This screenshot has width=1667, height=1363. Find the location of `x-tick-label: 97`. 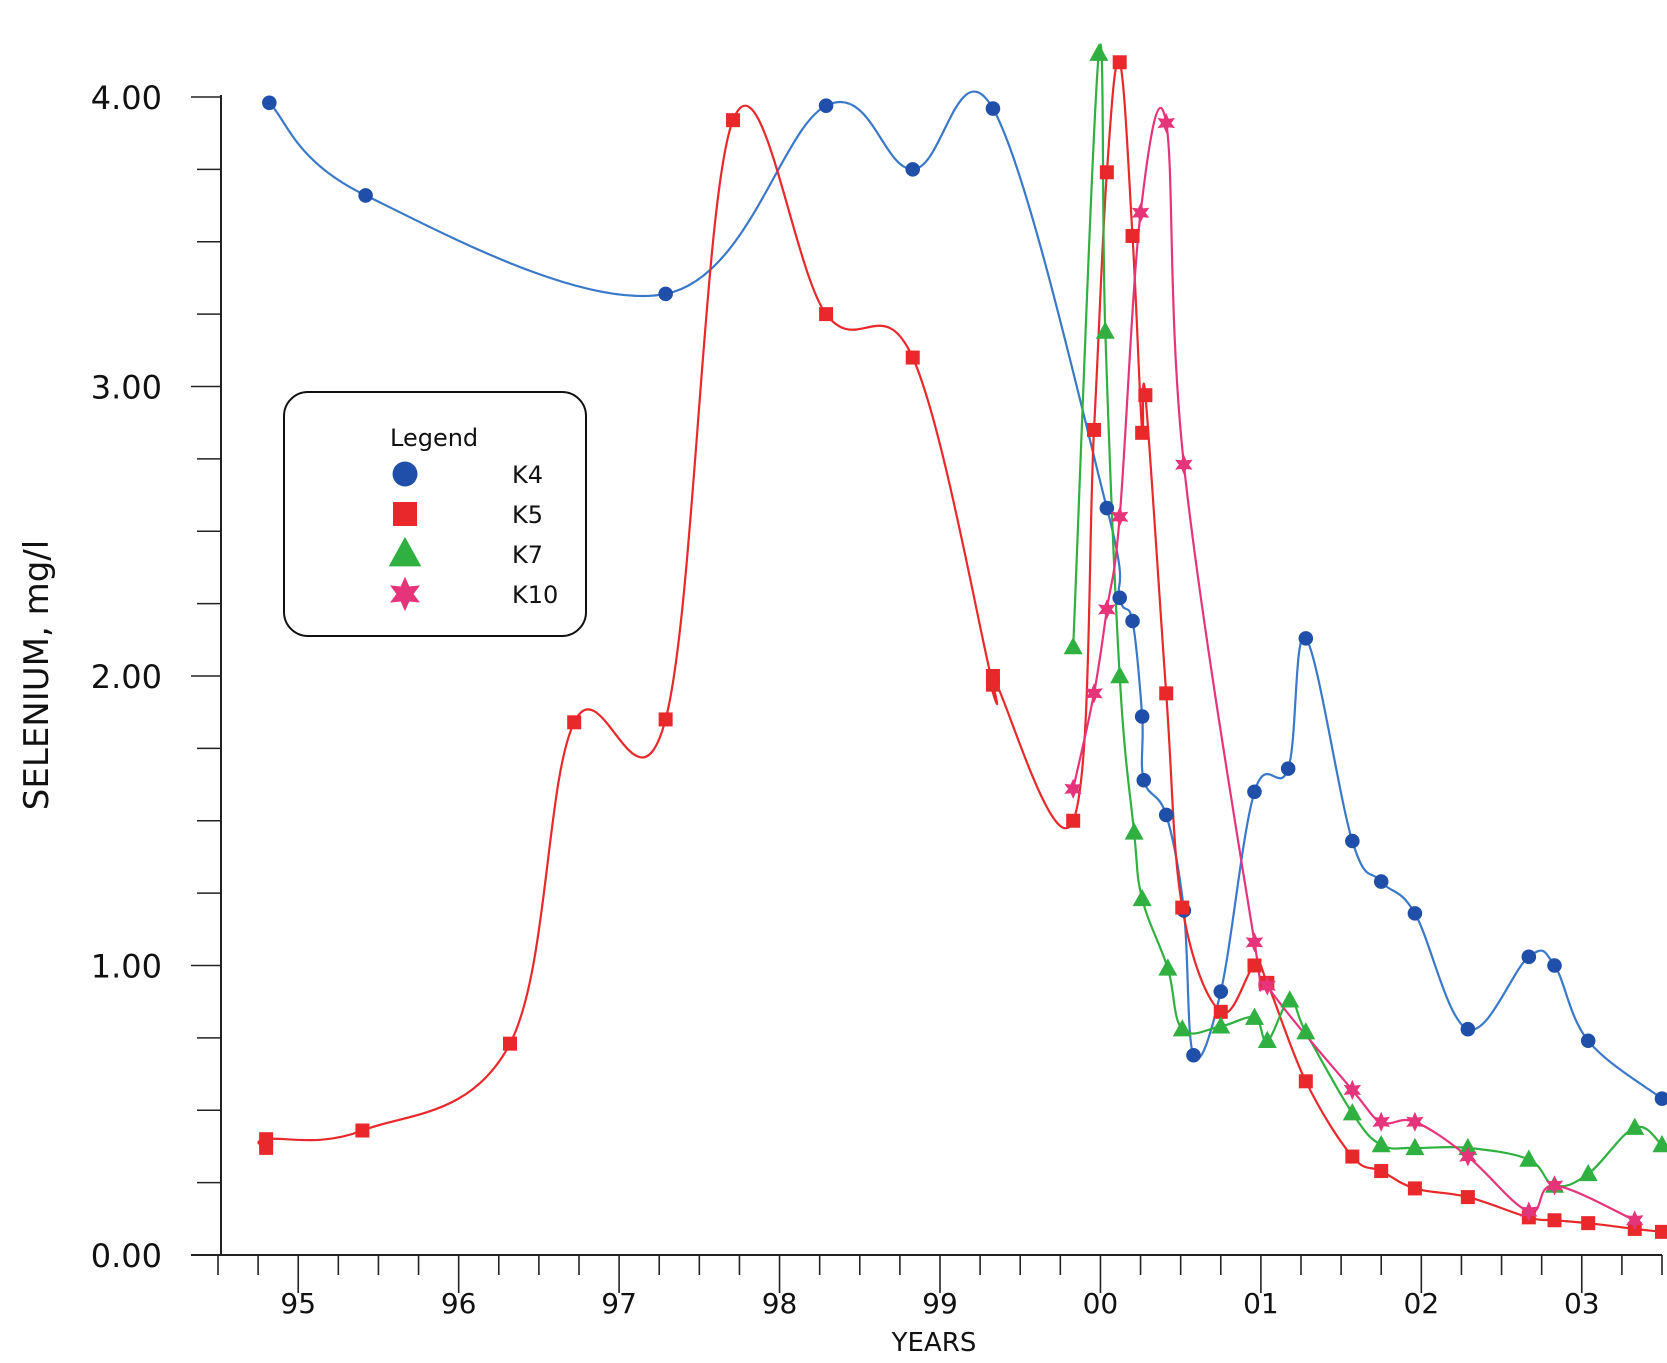

x-tick-label: 97 is located at coordinates (619, 1303).